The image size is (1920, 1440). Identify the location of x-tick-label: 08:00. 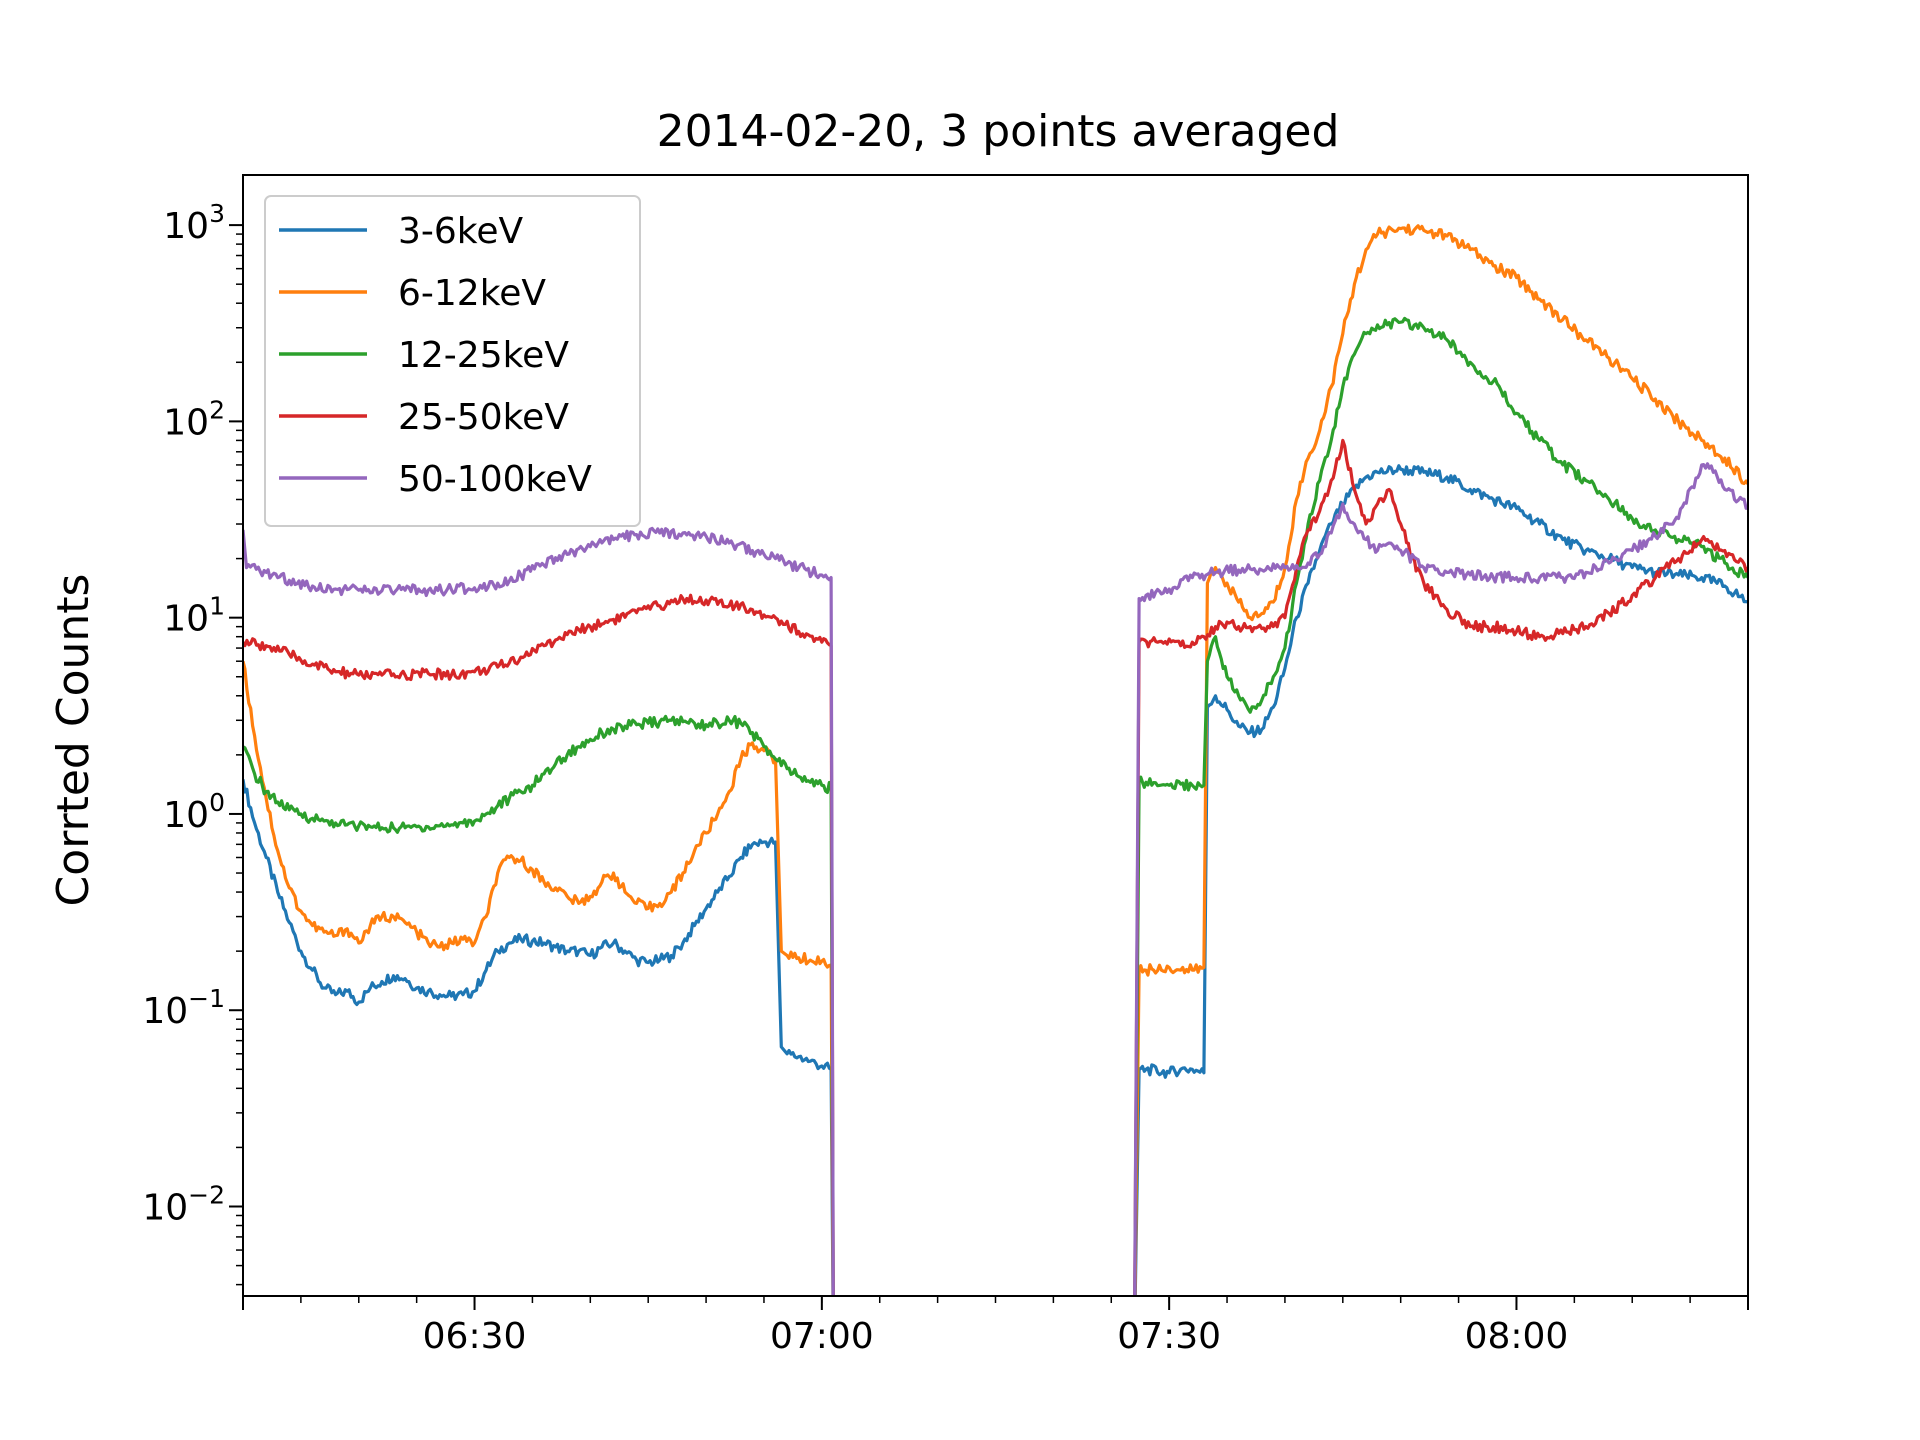
(1517, 1336).